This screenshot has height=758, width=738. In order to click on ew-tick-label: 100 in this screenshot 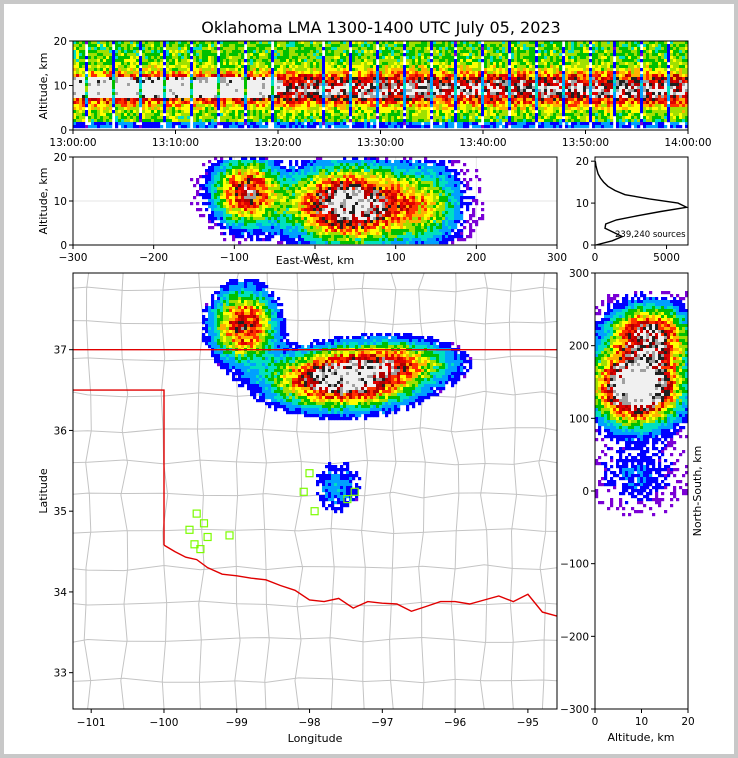, I will do `click(396, 258)`.